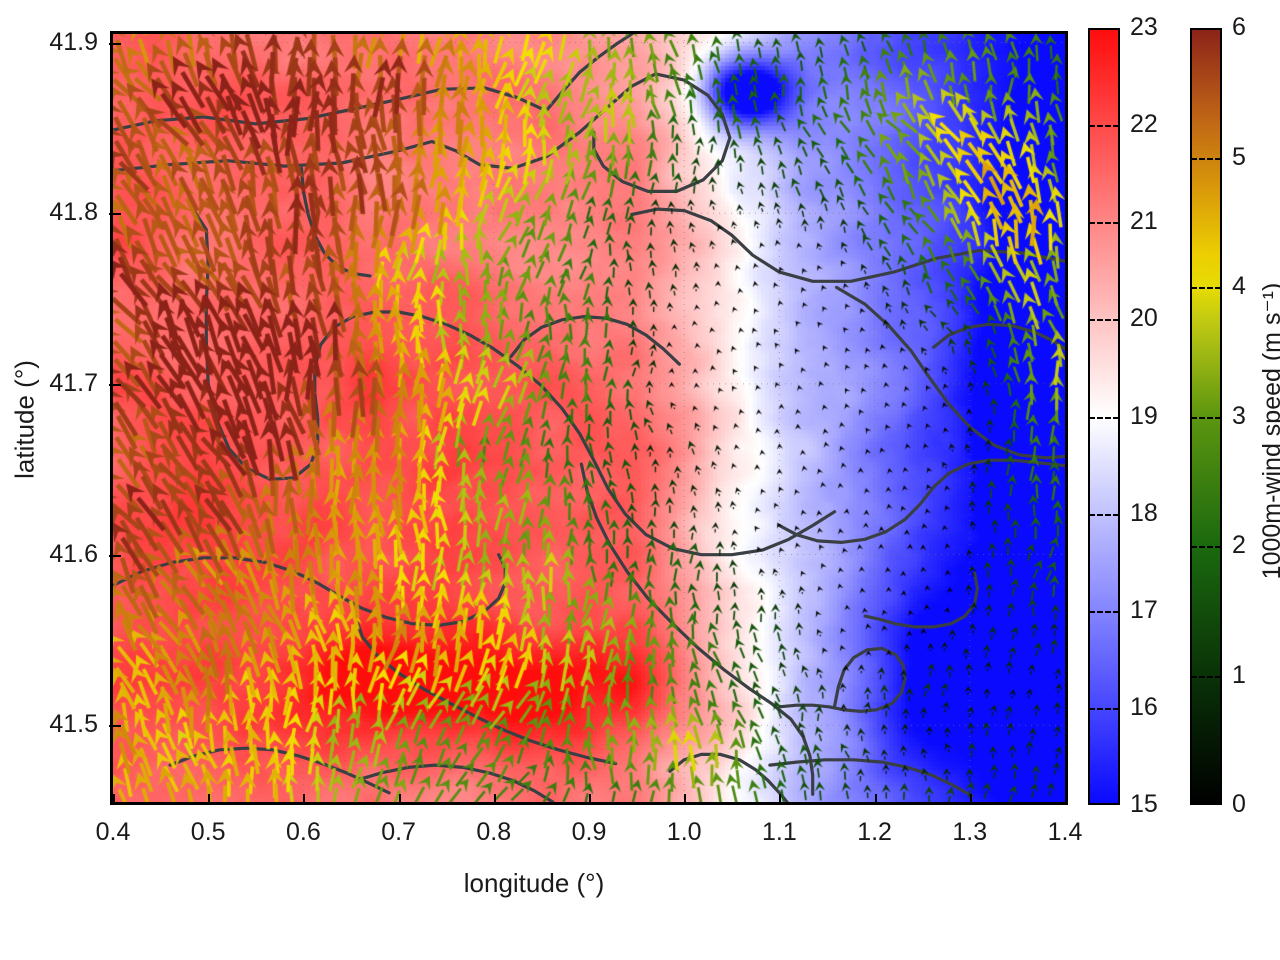  I want to click on temperature-colorbar-tick-label: 15, so click(1144, 804).